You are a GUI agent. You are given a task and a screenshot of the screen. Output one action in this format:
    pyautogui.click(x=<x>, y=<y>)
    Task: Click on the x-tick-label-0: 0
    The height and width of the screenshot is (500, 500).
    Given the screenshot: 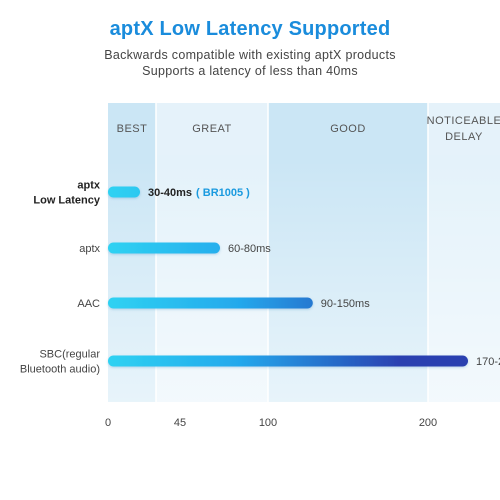 What is the action you would take?
    pyautogui.click(x=108, y=423)
    